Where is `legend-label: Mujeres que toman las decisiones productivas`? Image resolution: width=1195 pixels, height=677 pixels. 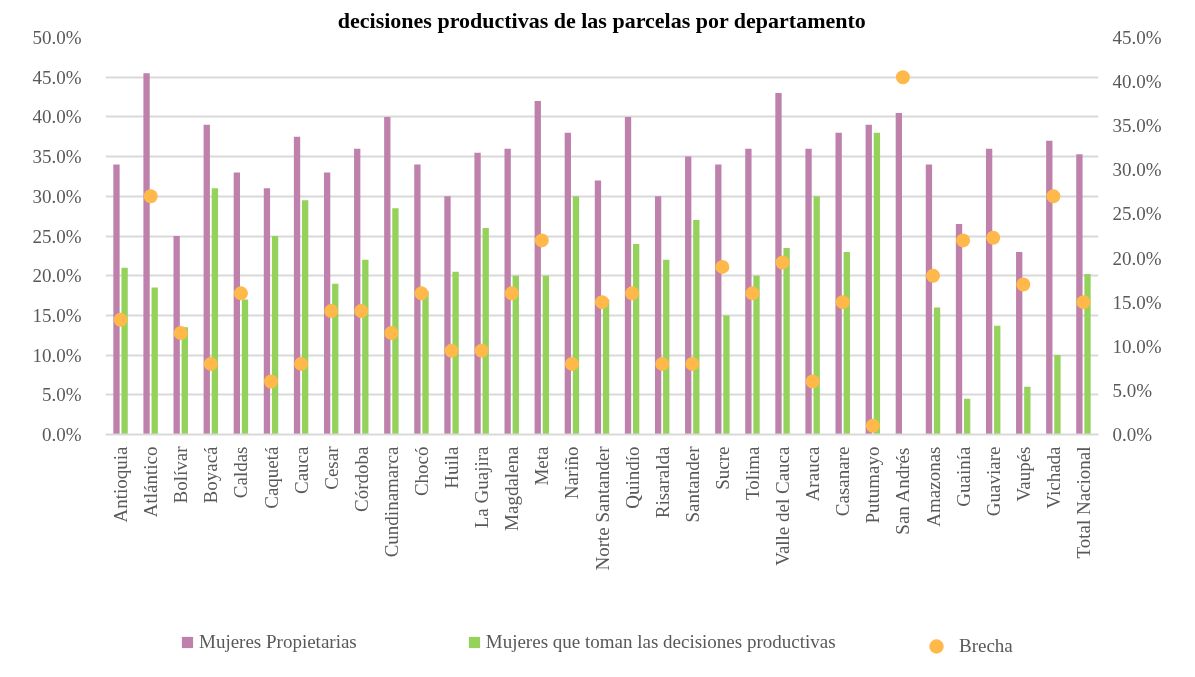 legend-label: Mujeres que toman las decisiones productivas is located at coordinates (660, 642).